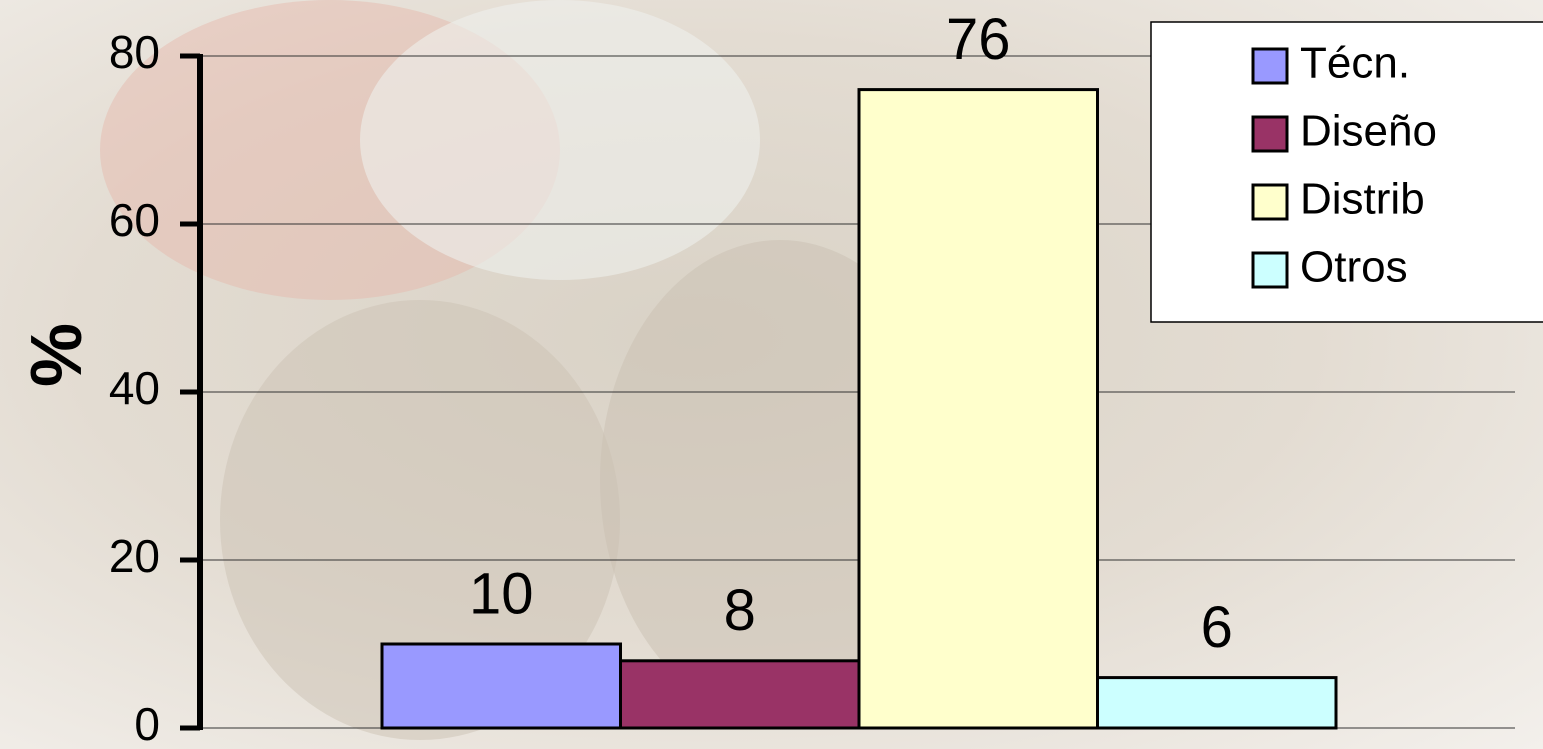 The width and height of the screenshot is (1543, 749). I want to click on y-tick-label: 0, so click(147, 723).